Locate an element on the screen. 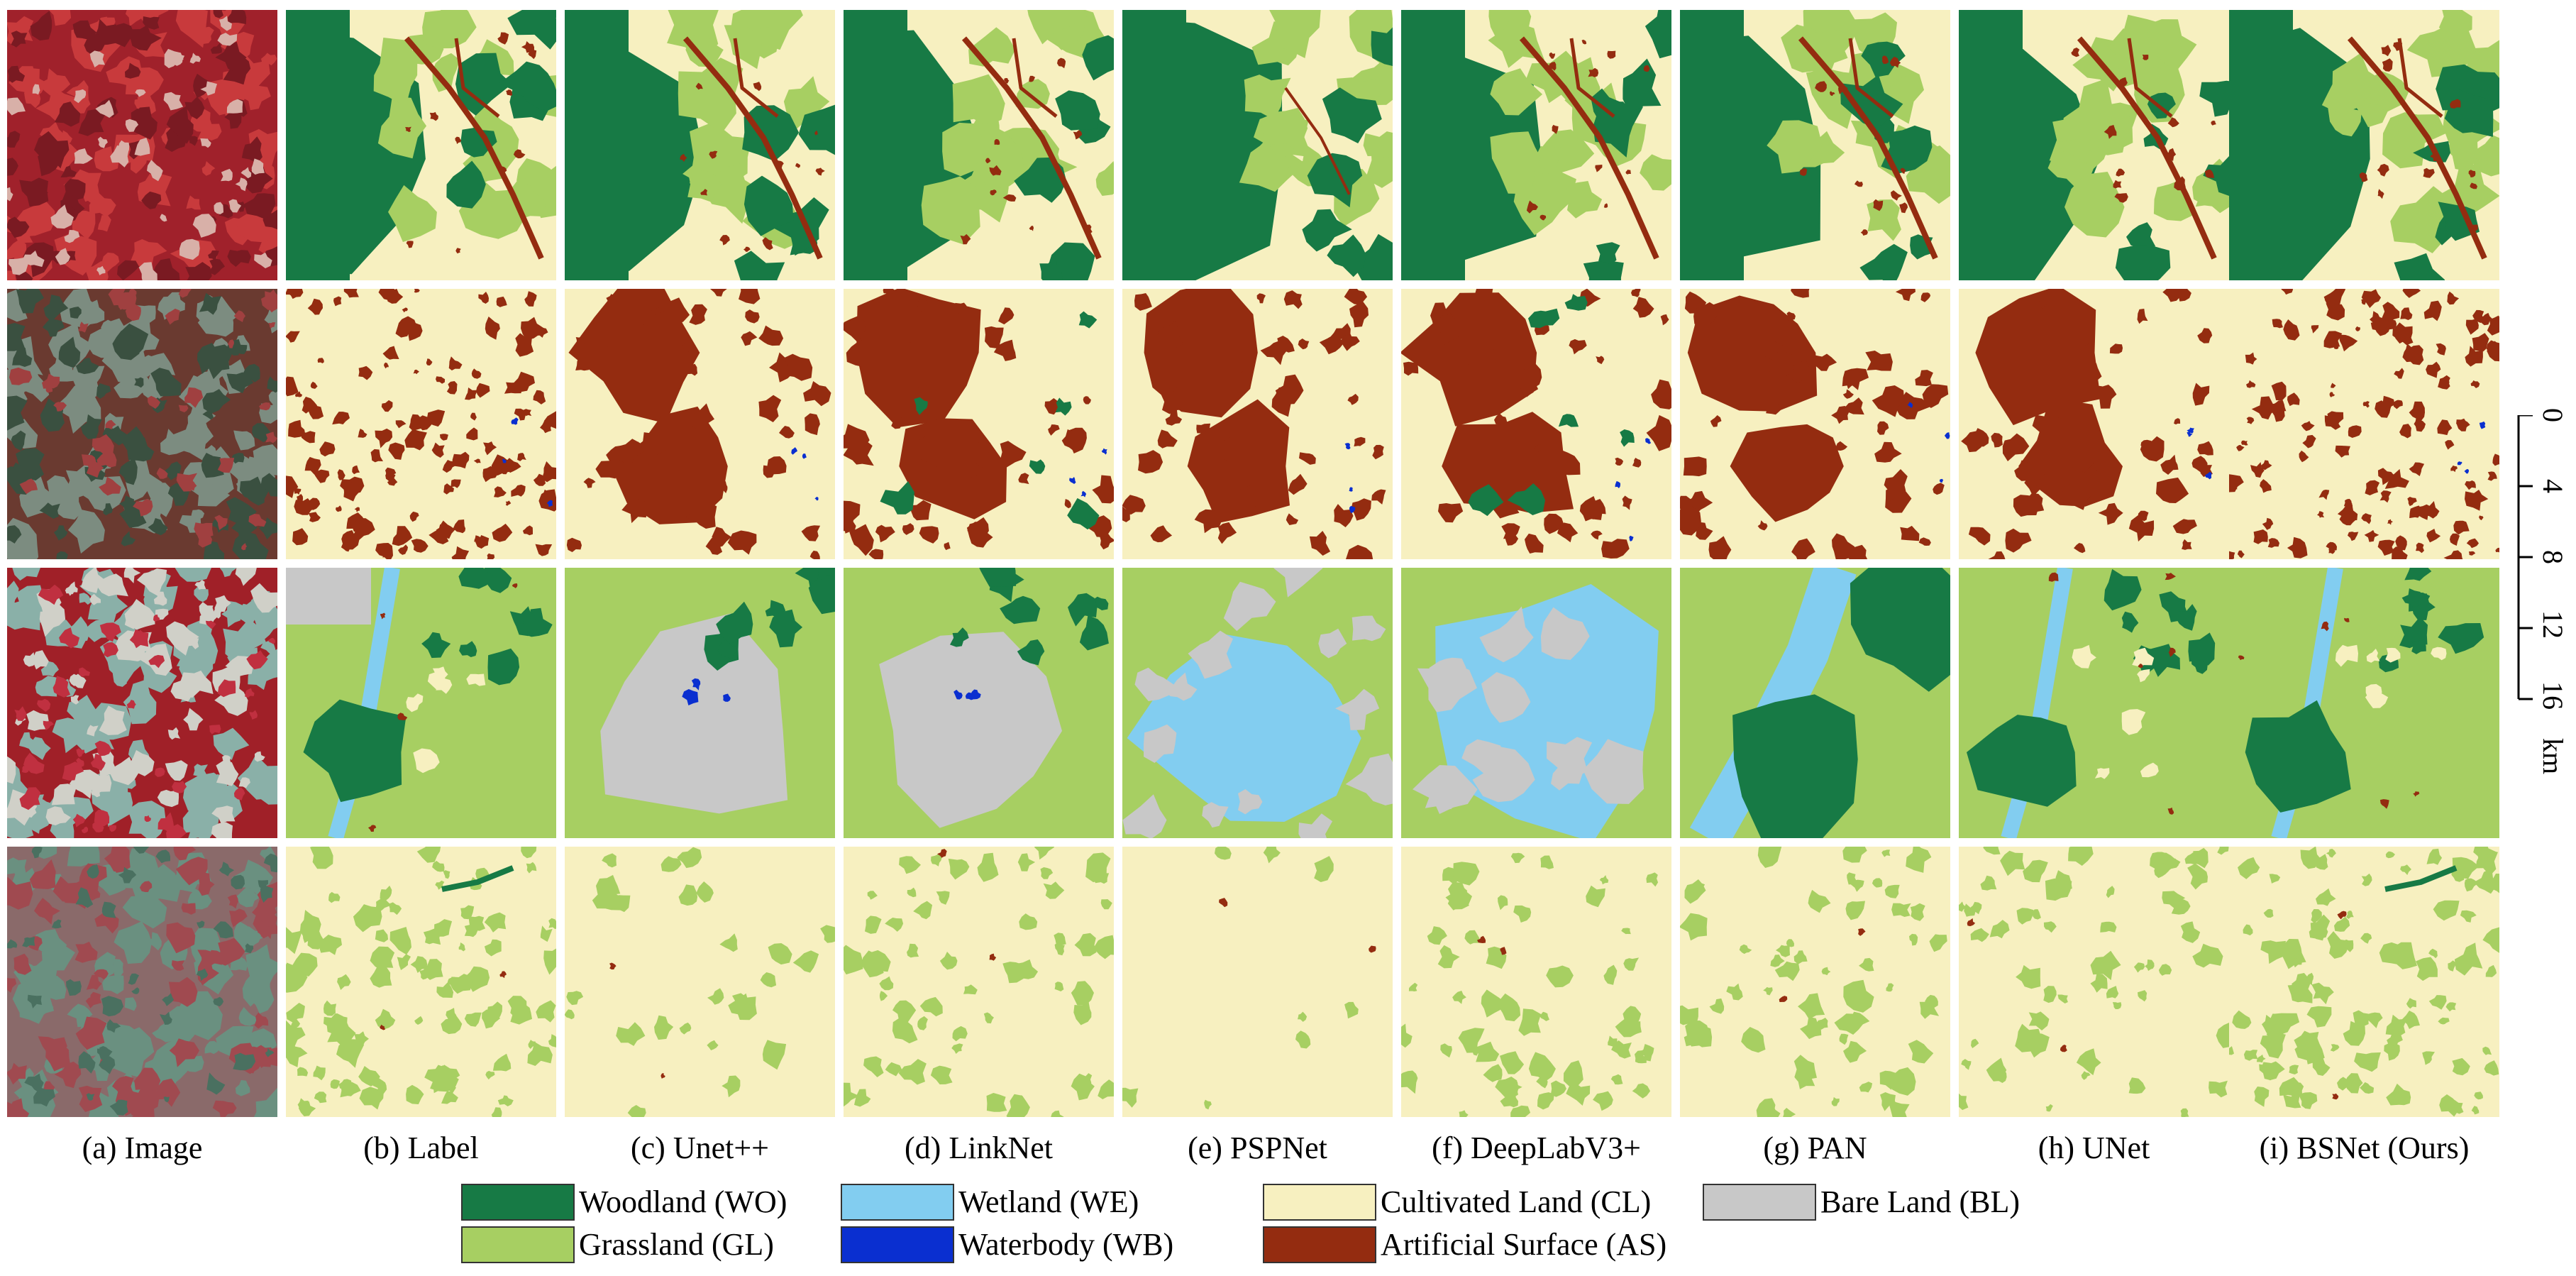  column-caption-1: (a) Image is located at coordinates (142, 1148).